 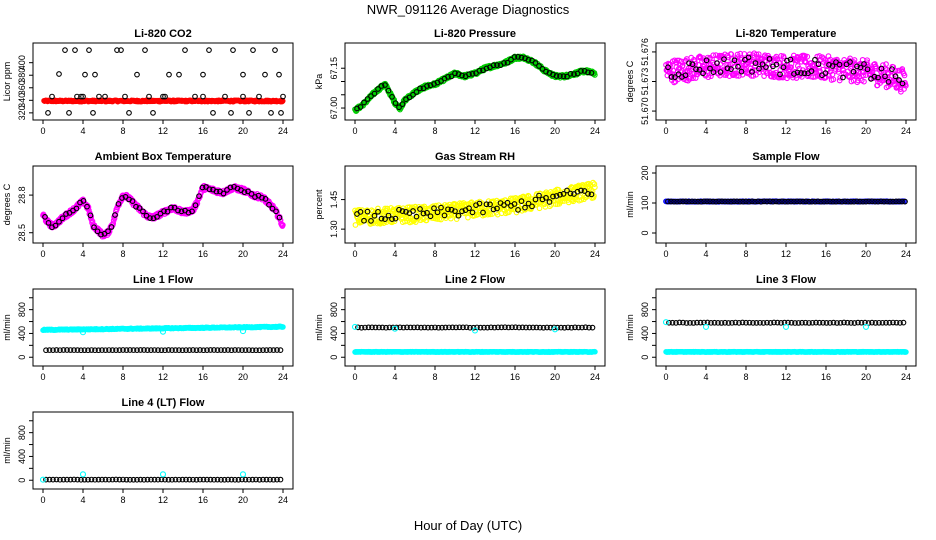 What do you see at coordinates (645, 82) in the screenshot?
I see `y-tick-label: 51.673` at bounding box center [645, 82].